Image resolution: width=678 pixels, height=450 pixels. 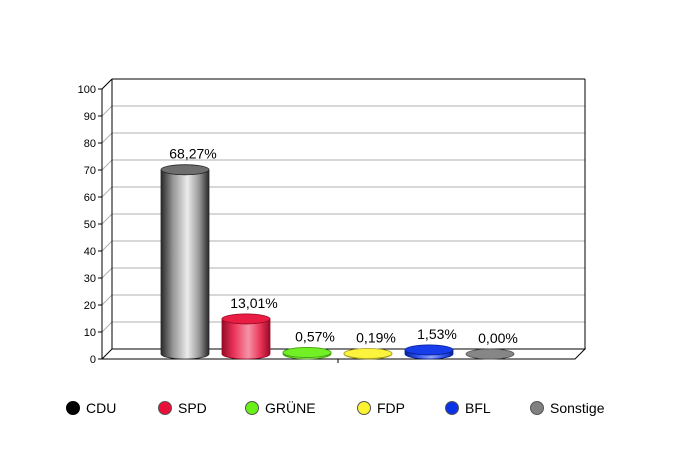 I want to click on y-tick-label: 30, so click(x=90, y=279).